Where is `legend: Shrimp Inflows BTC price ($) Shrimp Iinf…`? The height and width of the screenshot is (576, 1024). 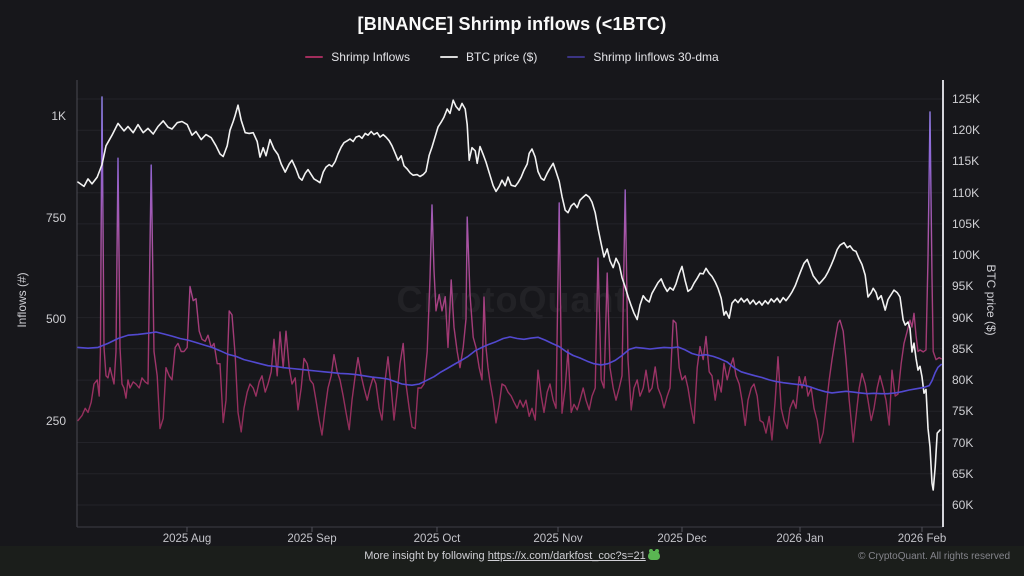 legend: Shrimp Inflows BTC price ($) Shrimp Iinf… is located at coordinates (512, 57).